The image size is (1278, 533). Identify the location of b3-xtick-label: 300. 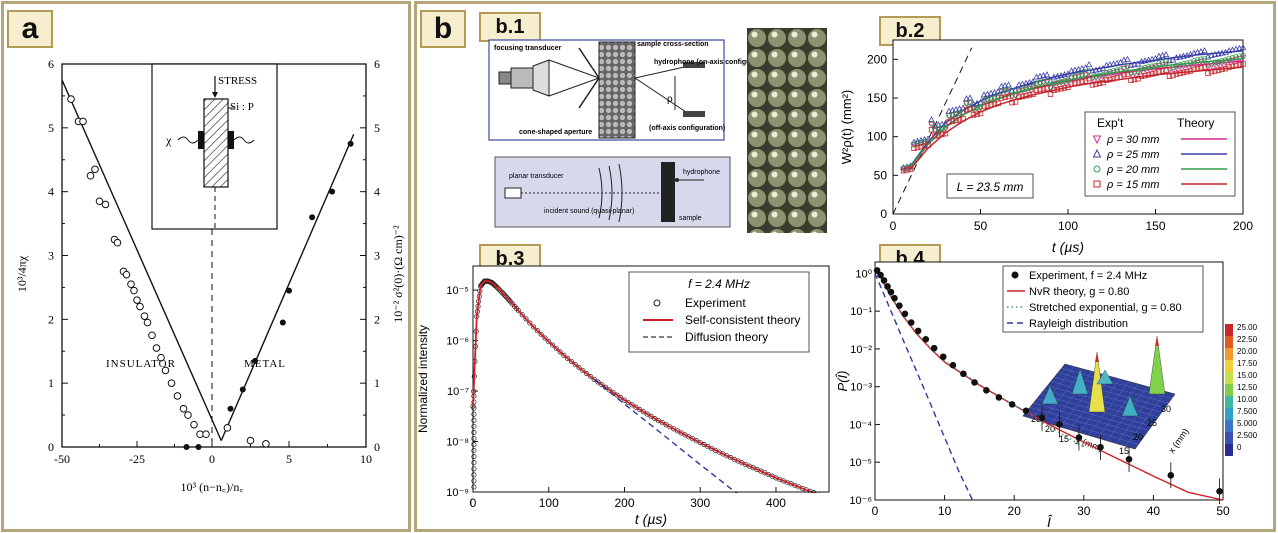
(700, 503).